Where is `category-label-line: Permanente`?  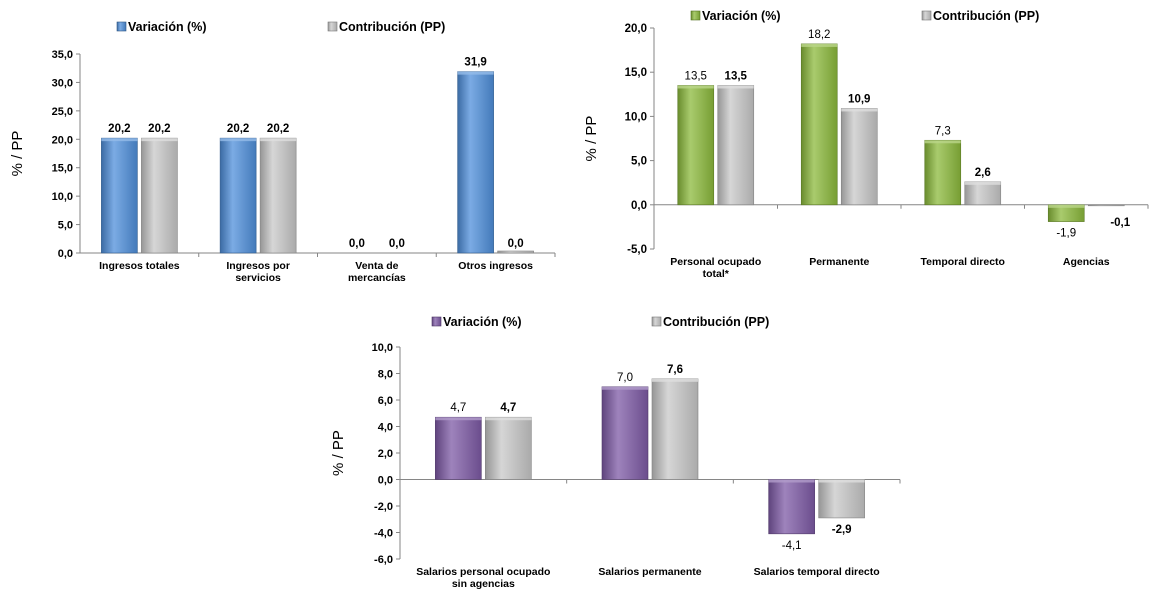
category-label-line: Permanente is located at coordinates (839, 262).